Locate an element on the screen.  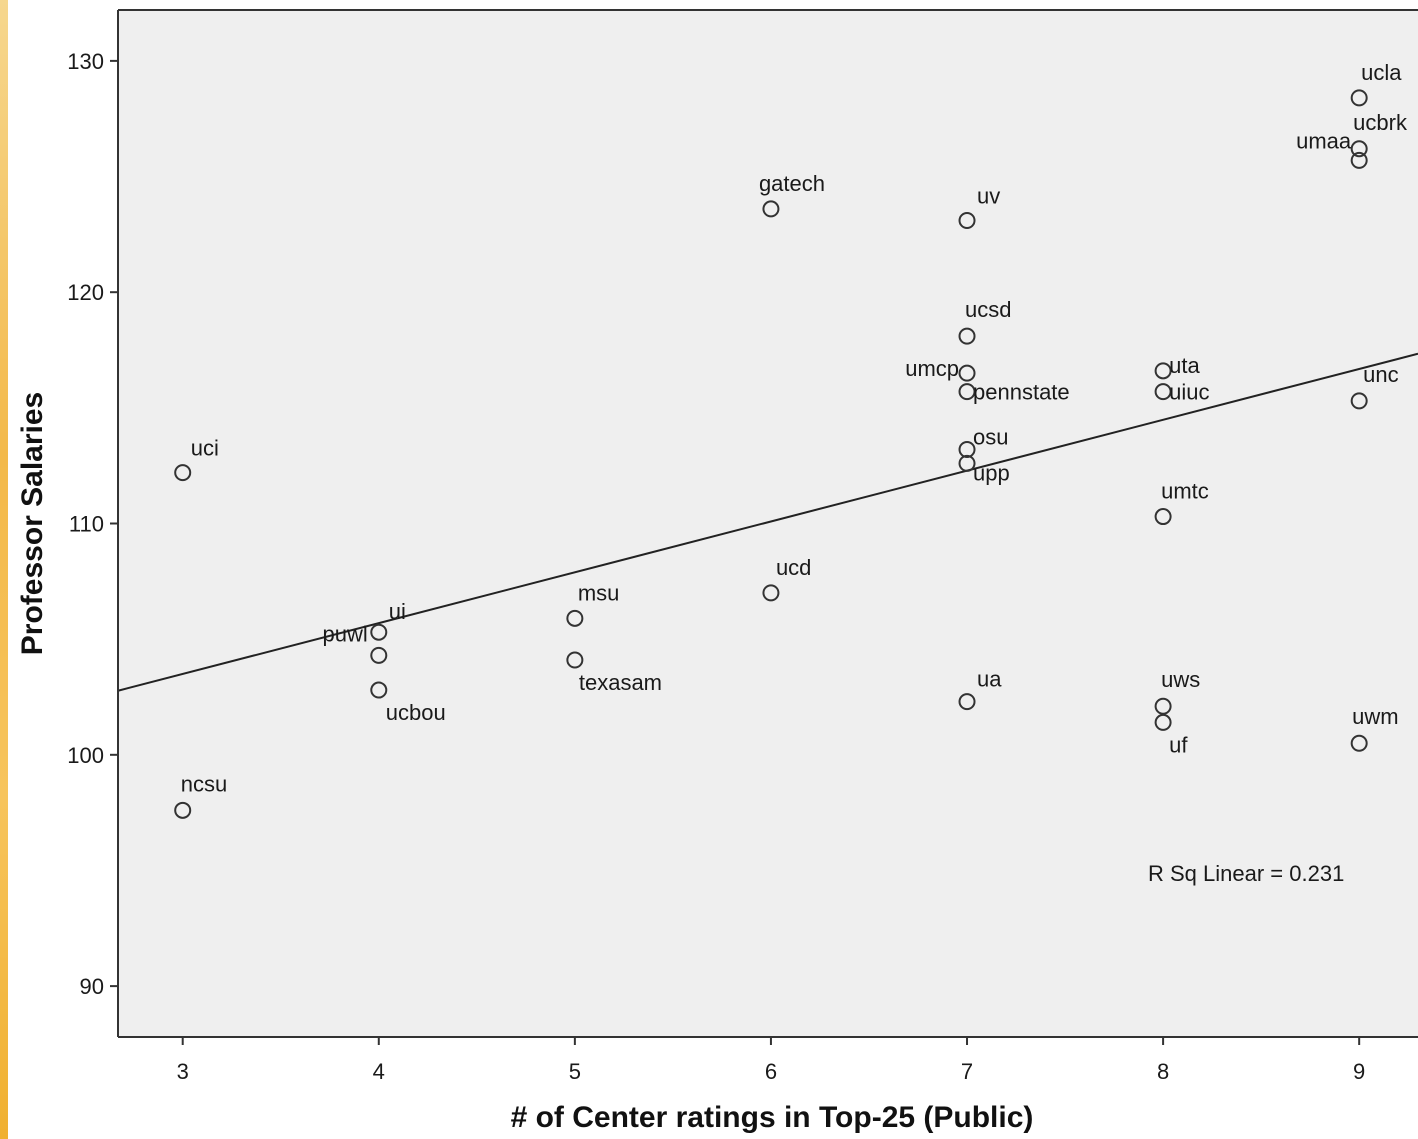
point-label-pennstate: pennstate is located at coordinates (1021, 392).